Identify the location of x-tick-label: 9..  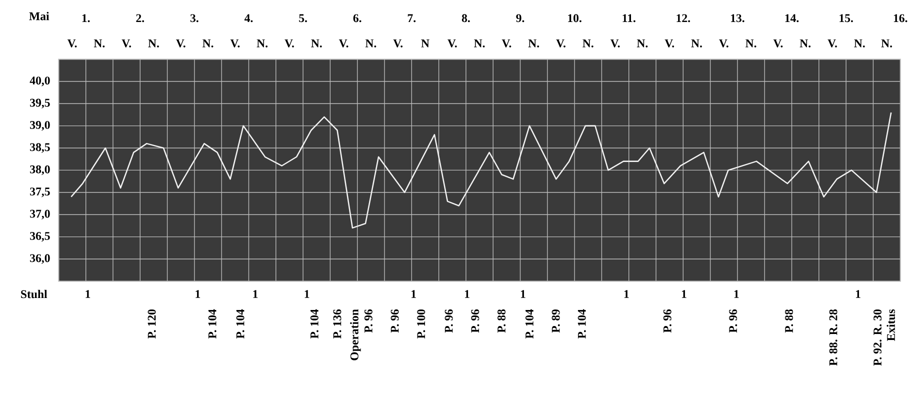
(520, 18).